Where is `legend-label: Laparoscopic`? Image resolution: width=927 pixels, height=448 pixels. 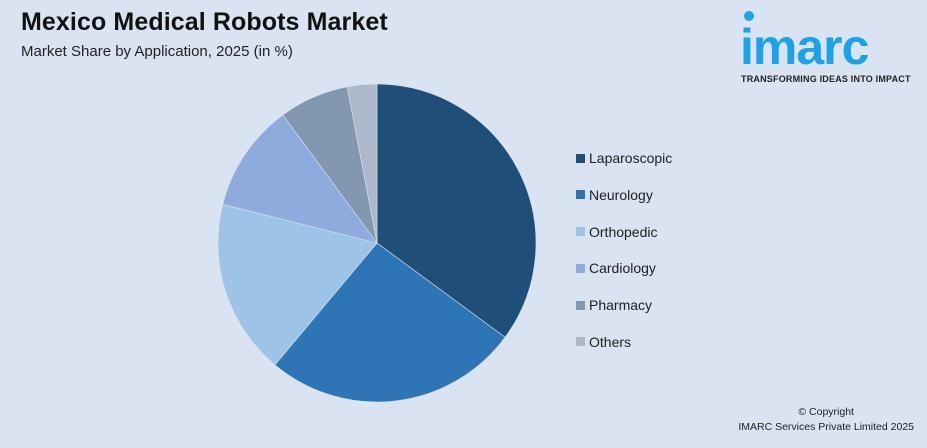 legend-label: Laparoscopic is located at coordinates (631, 158).